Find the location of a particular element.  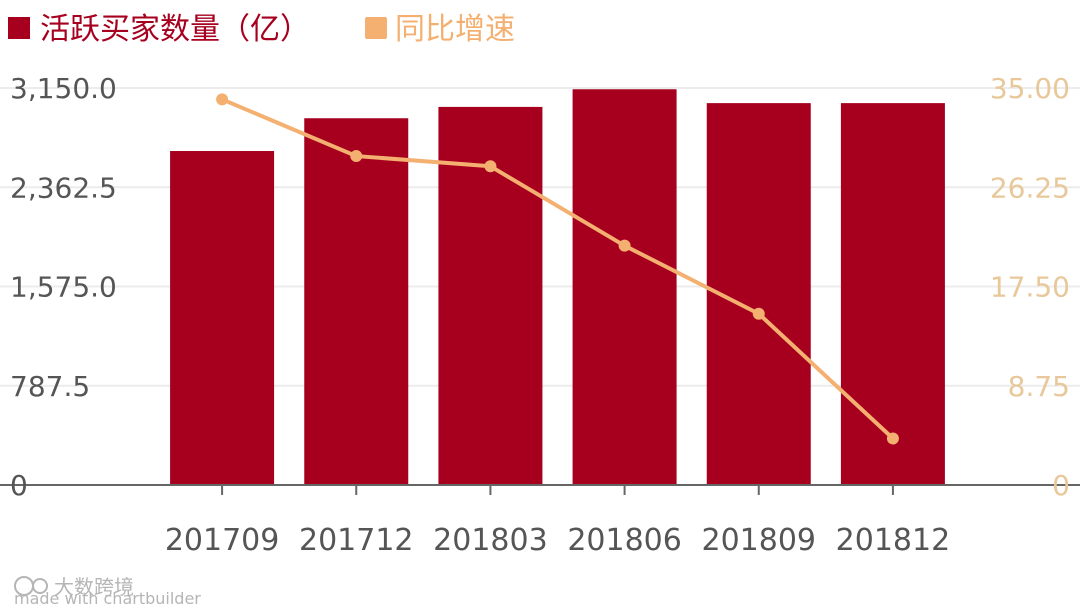

left-axis-ticks: 0 787.5 1,575.0 2,362.5 3,150.0 is located at coordinates (63, 287).